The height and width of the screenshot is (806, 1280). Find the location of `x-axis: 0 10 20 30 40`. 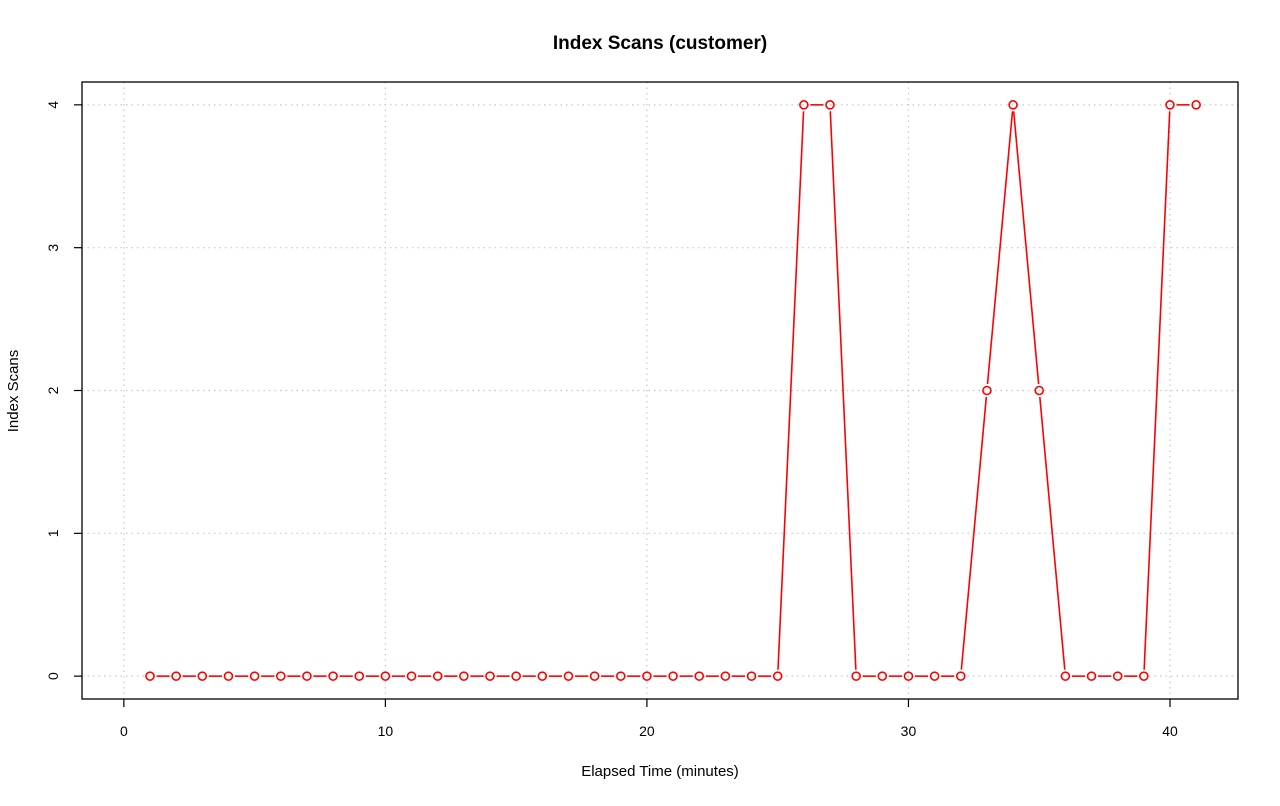

x-axis: 0 10 20 30 40 is located at coordinates (649, 719).